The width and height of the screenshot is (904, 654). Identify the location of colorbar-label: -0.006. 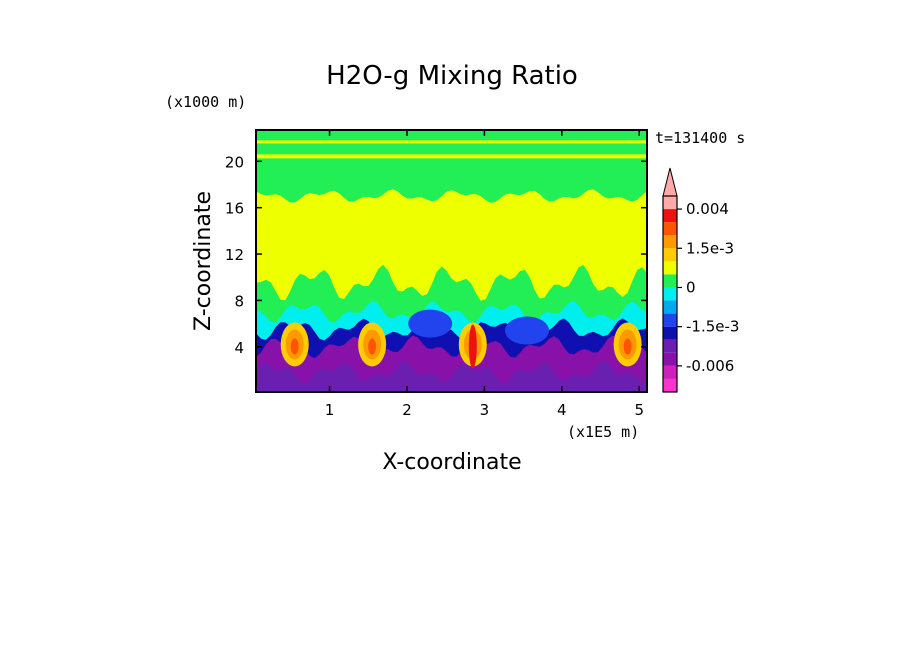
(710, 366).